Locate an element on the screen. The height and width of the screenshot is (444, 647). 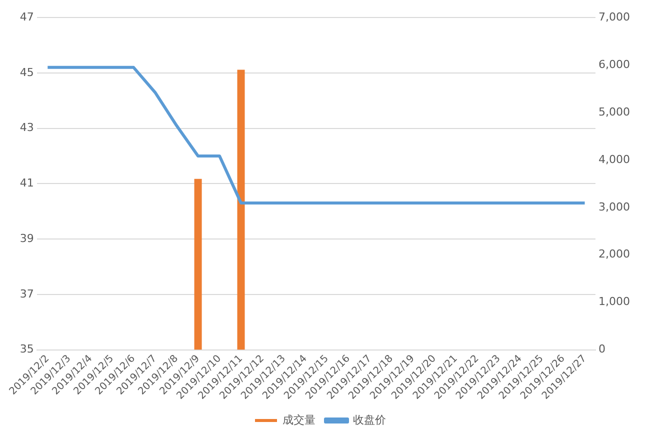
y-tick-label: 35 is located at coordinates (27, 349).